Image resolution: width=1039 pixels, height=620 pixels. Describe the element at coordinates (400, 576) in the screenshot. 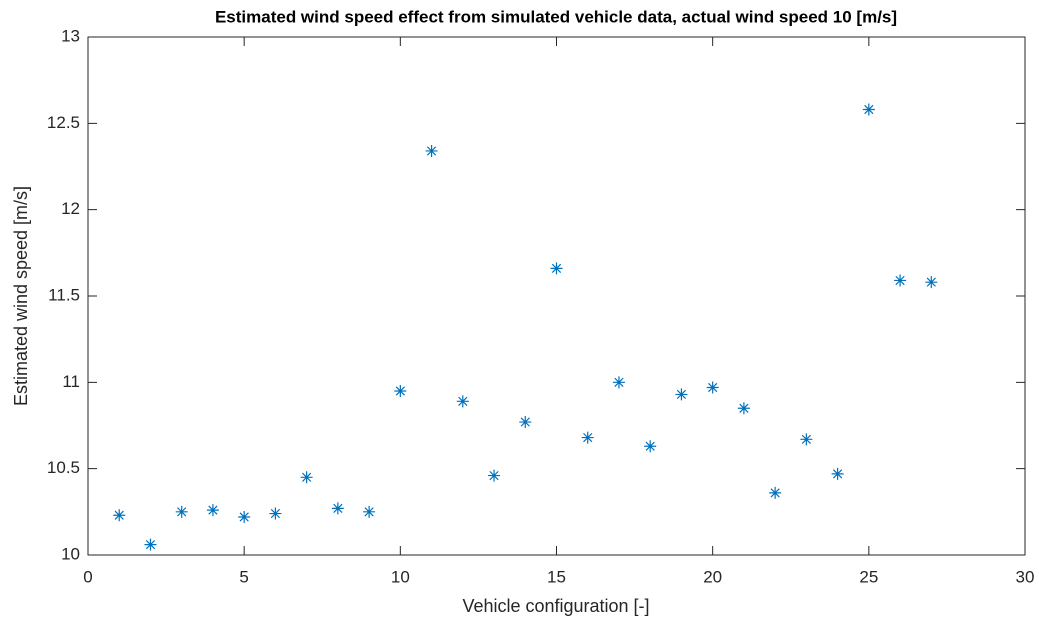

I see `x-tick-label: 10` at that location.